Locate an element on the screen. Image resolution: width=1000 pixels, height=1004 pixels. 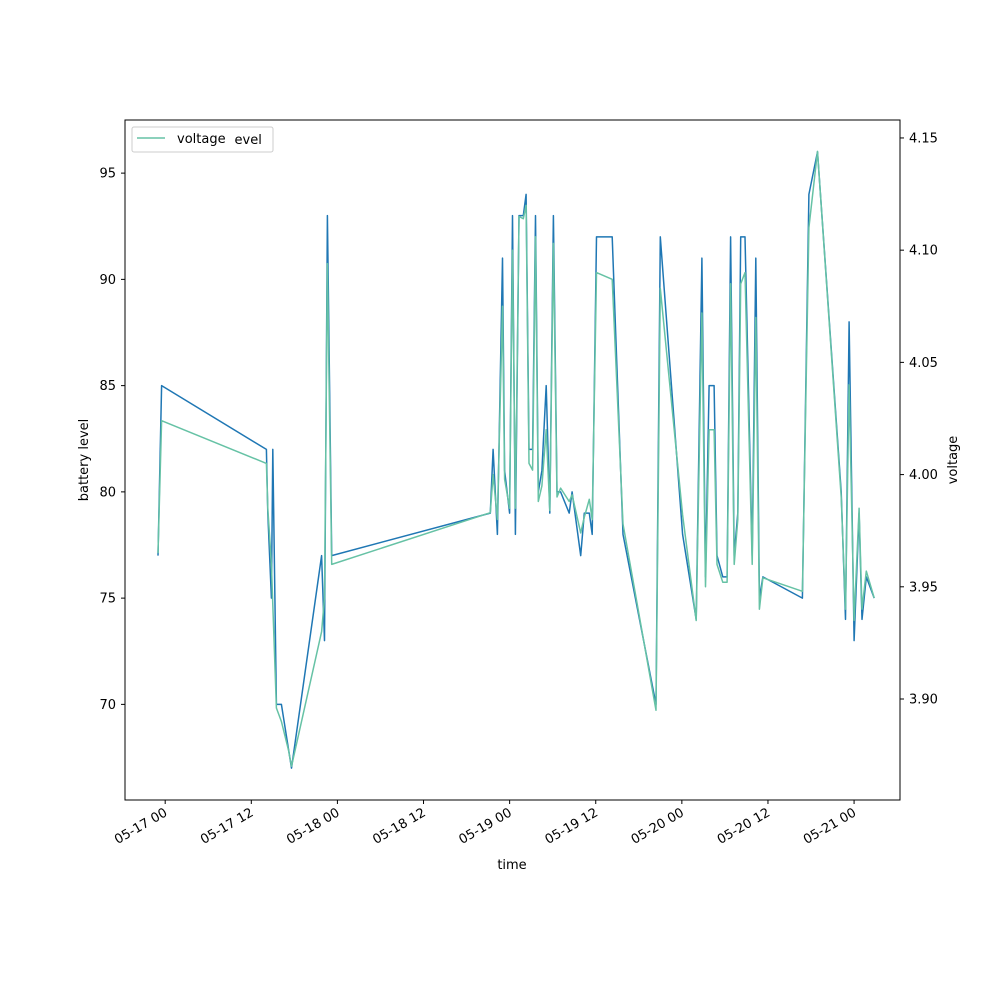
y-axis-right: 3.90 3.95 4.00 4.05 4.10 4.15 is located at coordinates (919, 419).